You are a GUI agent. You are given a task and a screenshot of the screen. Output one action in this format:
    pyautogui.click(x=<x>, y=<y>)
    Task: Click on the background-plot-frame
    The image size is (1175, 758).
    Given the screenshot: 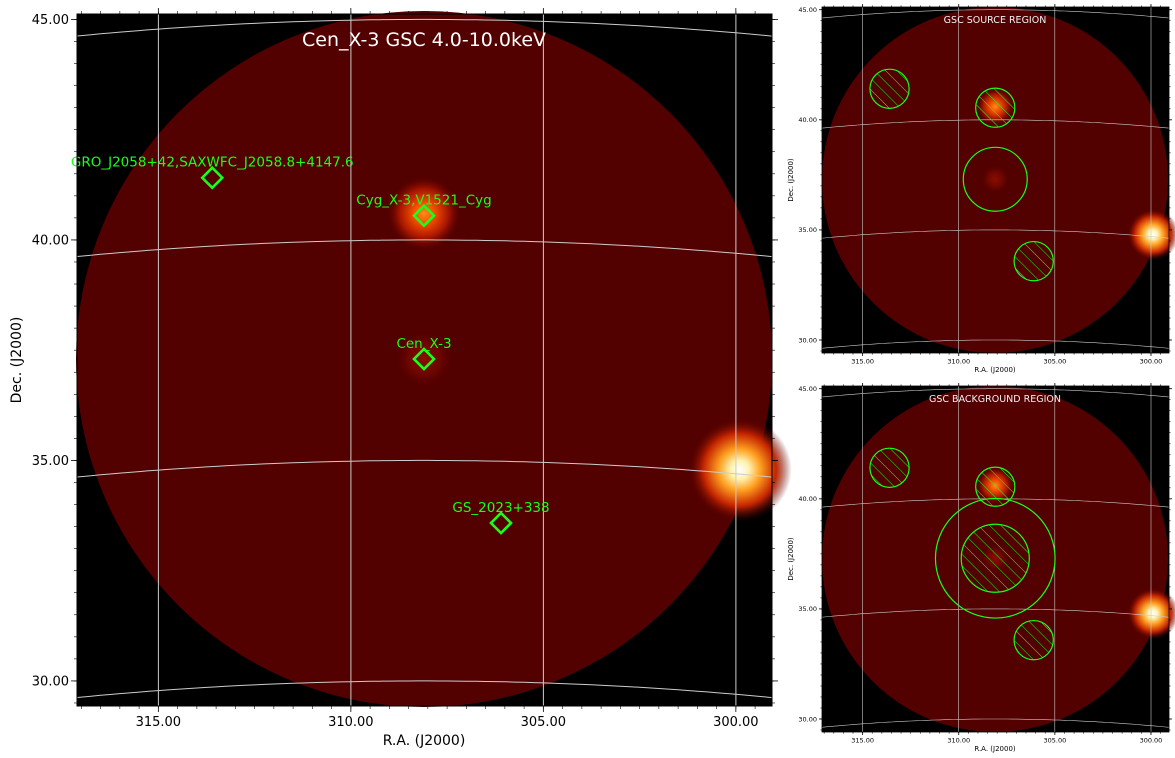 What is the action you would take?
    pyautogui.click(x=995, y=559)
    